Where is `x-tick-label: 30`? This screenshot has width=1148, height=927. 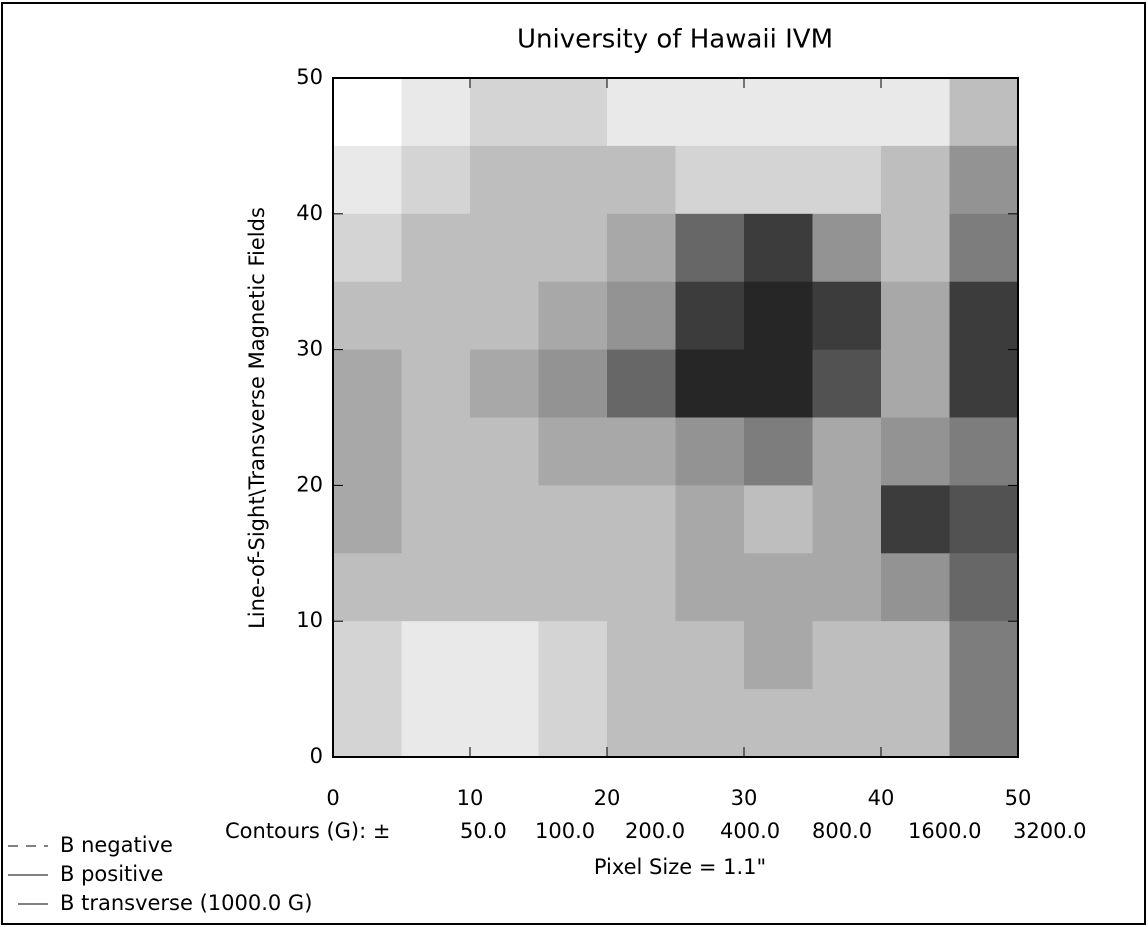
x-tick-label: 30 is located at coordinates (744, 798).